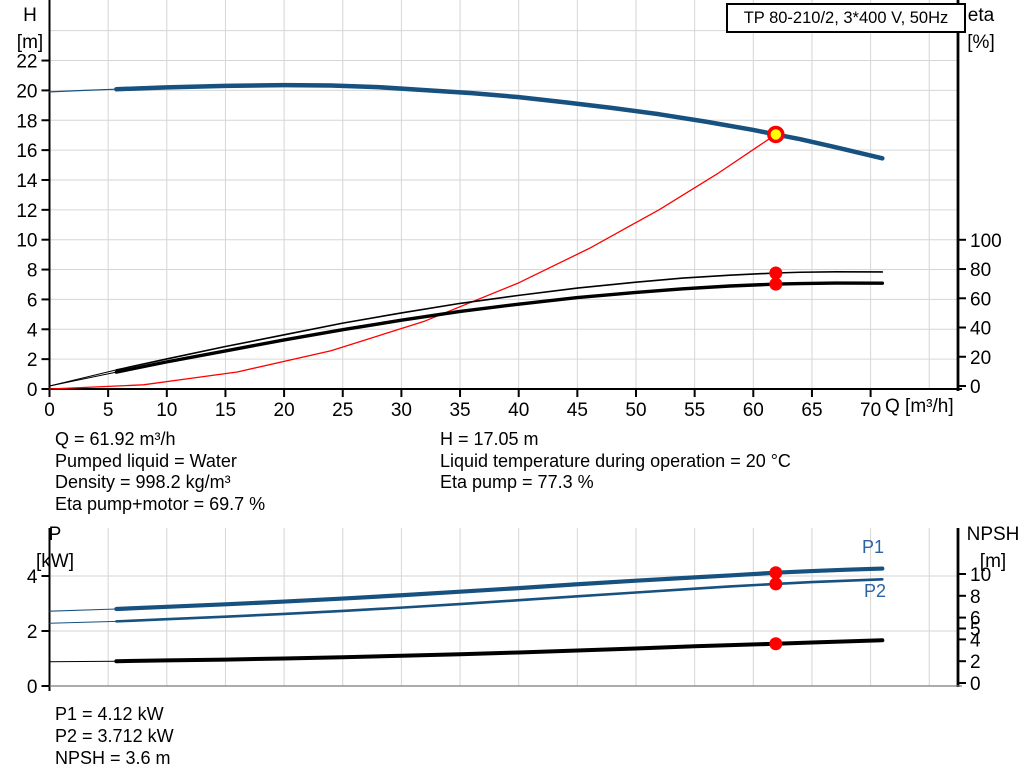 The image size is (1024, 781). Describe the element at coordinates (146, 460) in the screenshot. I see `info-pumped-liquid: Pumped liquid = Water` at that location.